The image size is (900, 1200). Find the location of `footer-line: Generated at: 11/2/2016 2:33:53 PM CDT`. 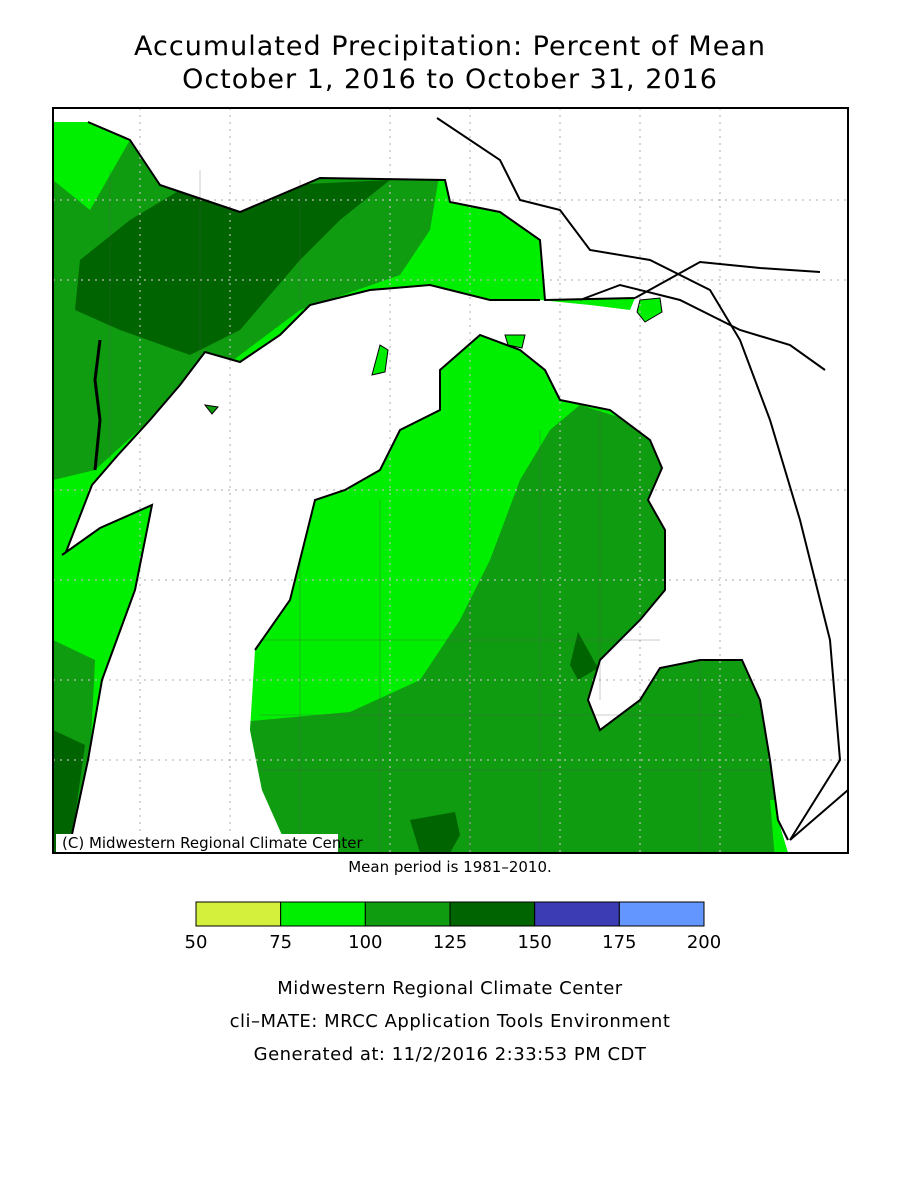

footer-line: Generated at: 11/2/2016 2:33:53 PM CDT is located at coordinates (450, 1054).